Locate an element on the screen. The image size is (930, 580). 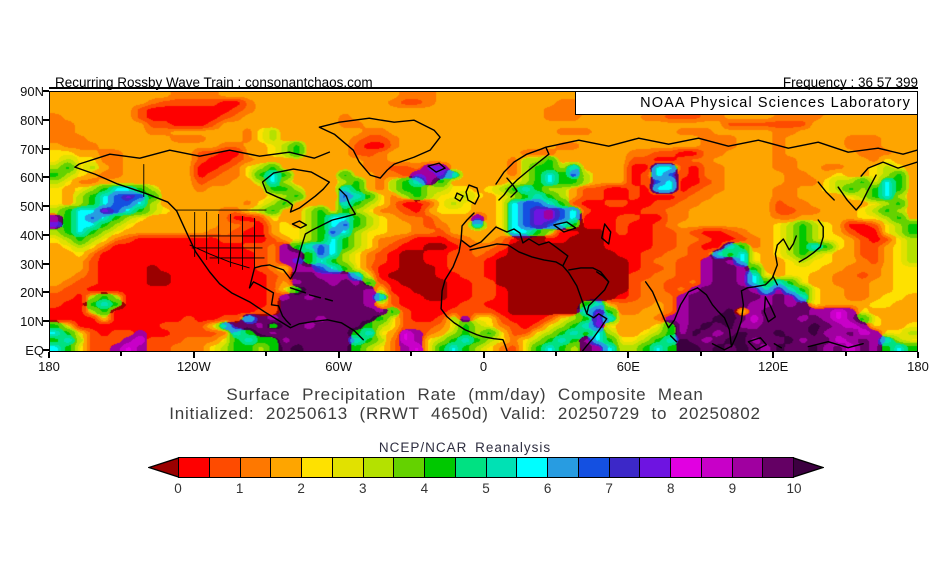
lat-tick-label: 50N is located at coordinates (32, 207).